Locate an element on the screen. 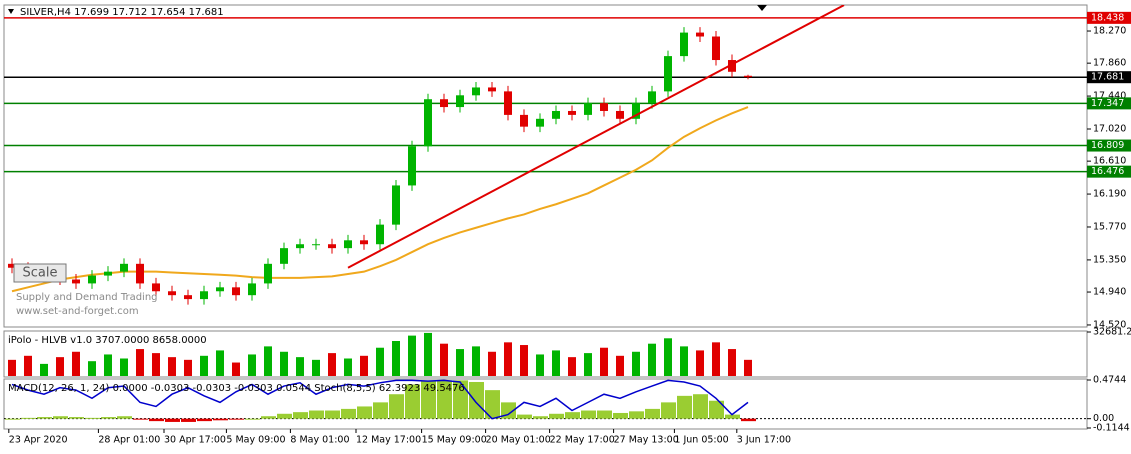 This screenshot has height=454, width=1131. scale-button: Scale is located at coordinates (40, 273).